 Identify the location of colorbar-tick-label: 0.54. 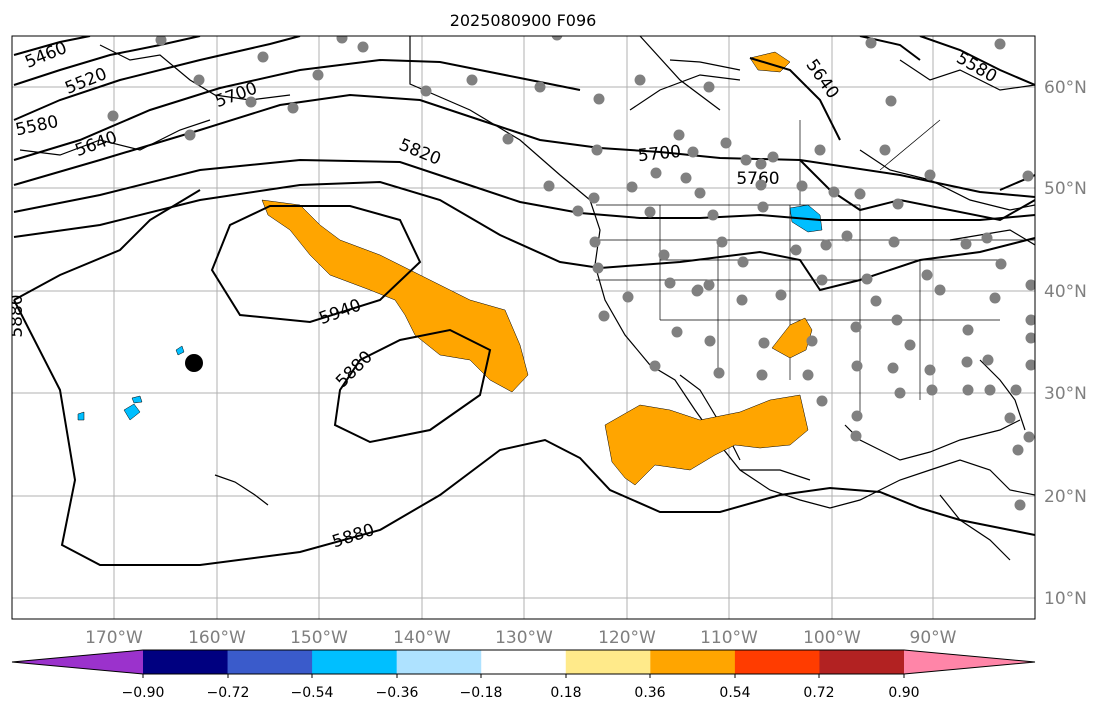
(734, 693).